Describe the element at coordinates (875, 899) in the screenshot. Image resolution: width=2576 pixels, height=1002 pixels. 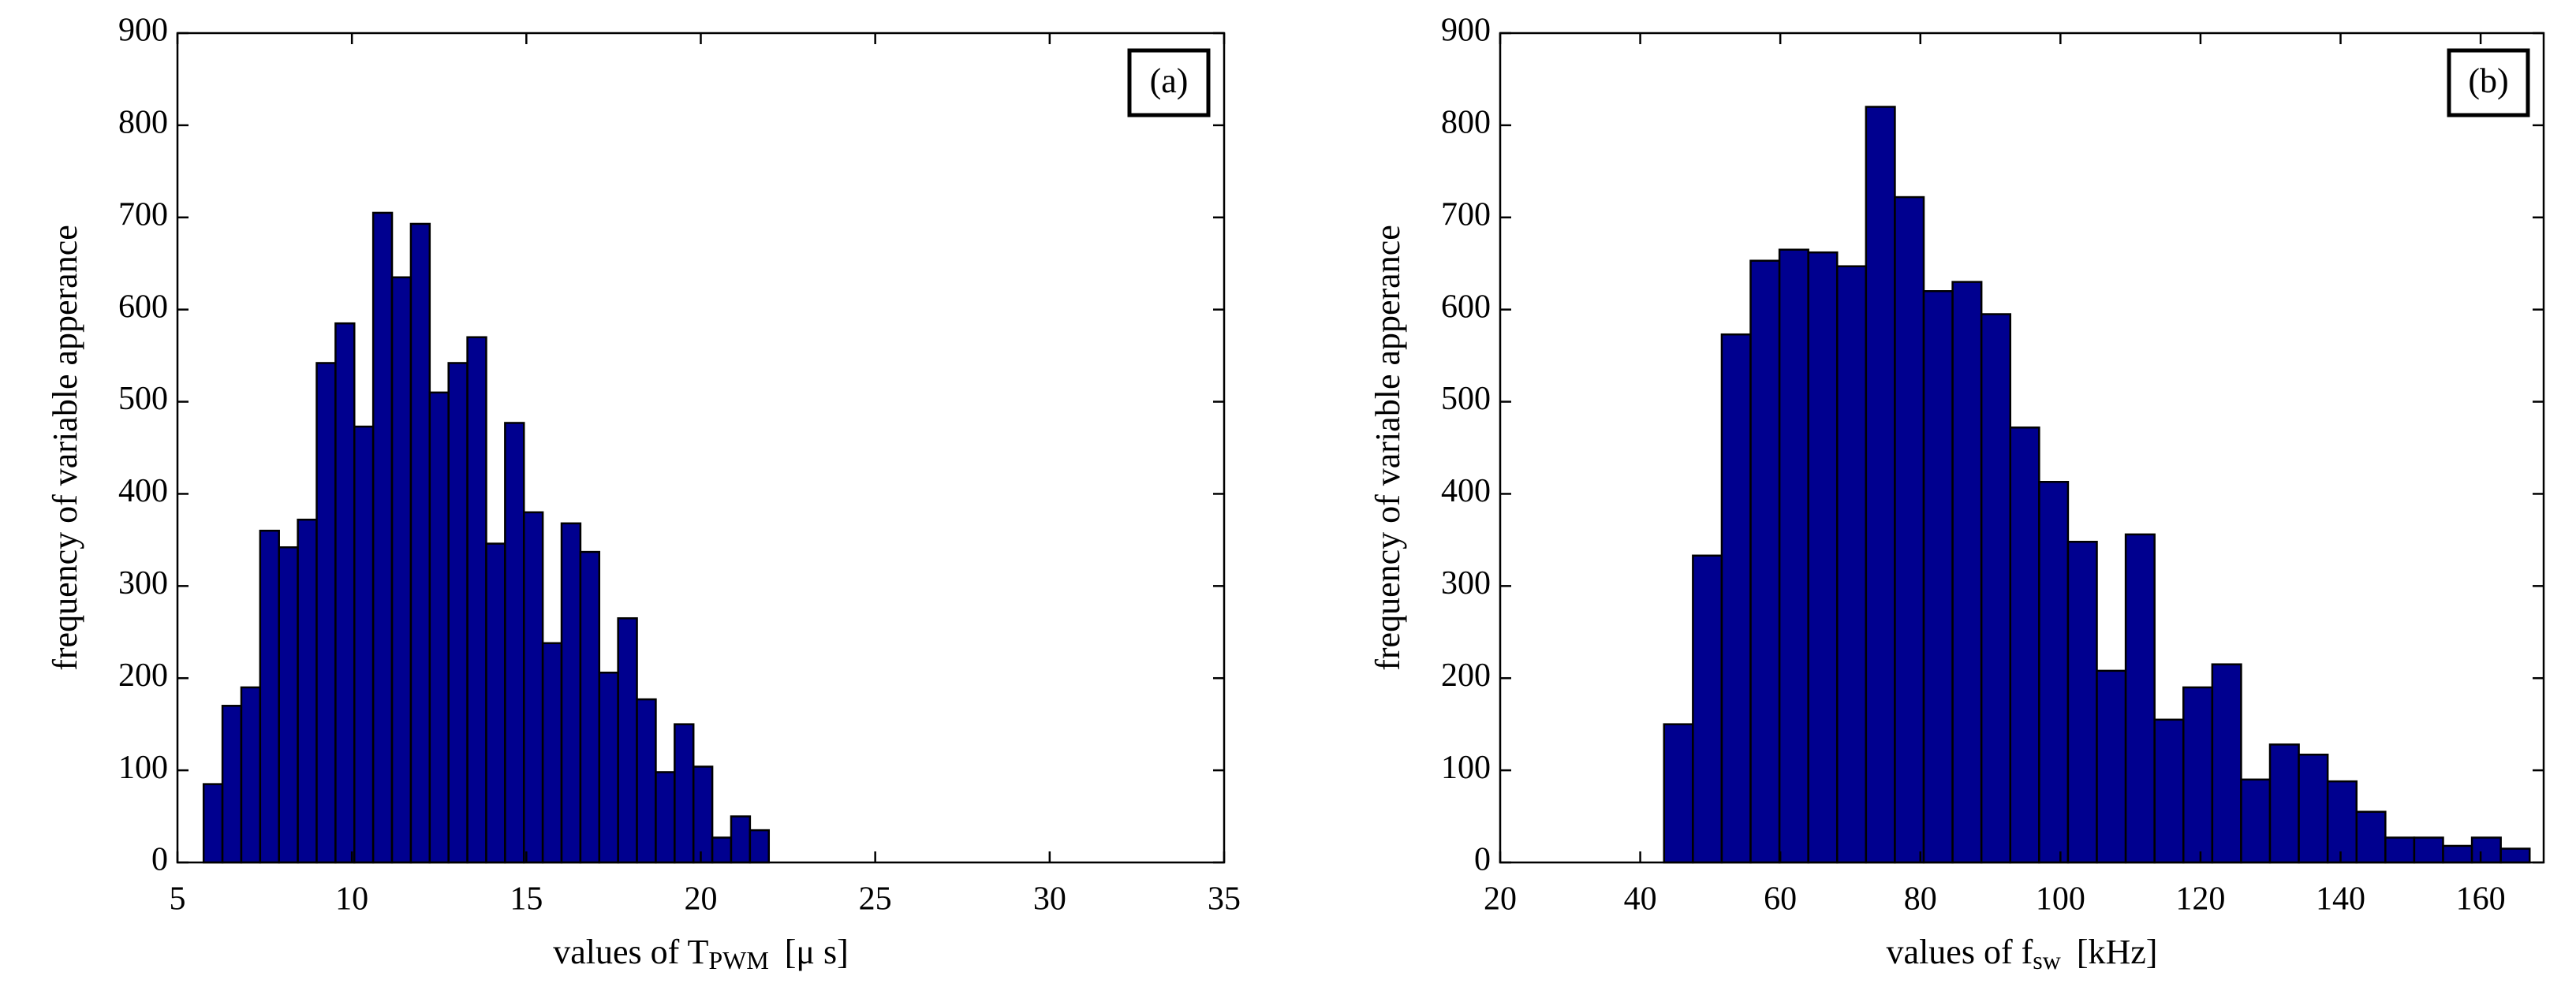
I see `x-tick-label: 25` at that location.